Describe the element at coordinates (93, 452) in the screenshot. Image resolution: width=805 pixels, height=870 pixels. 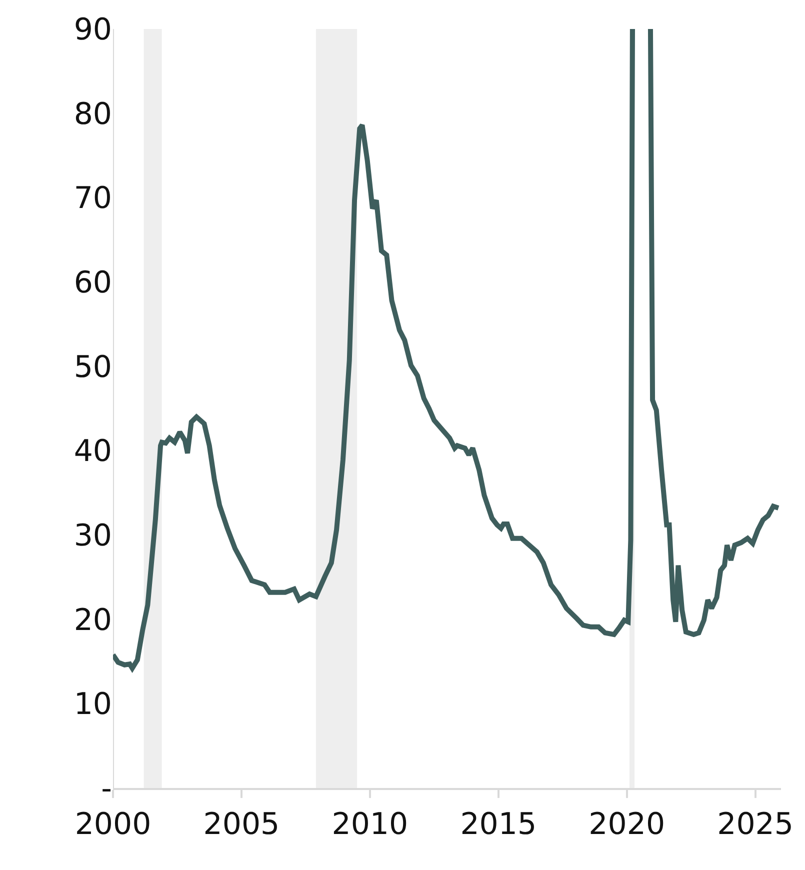
I see `y-tick-label: 40` at that location.